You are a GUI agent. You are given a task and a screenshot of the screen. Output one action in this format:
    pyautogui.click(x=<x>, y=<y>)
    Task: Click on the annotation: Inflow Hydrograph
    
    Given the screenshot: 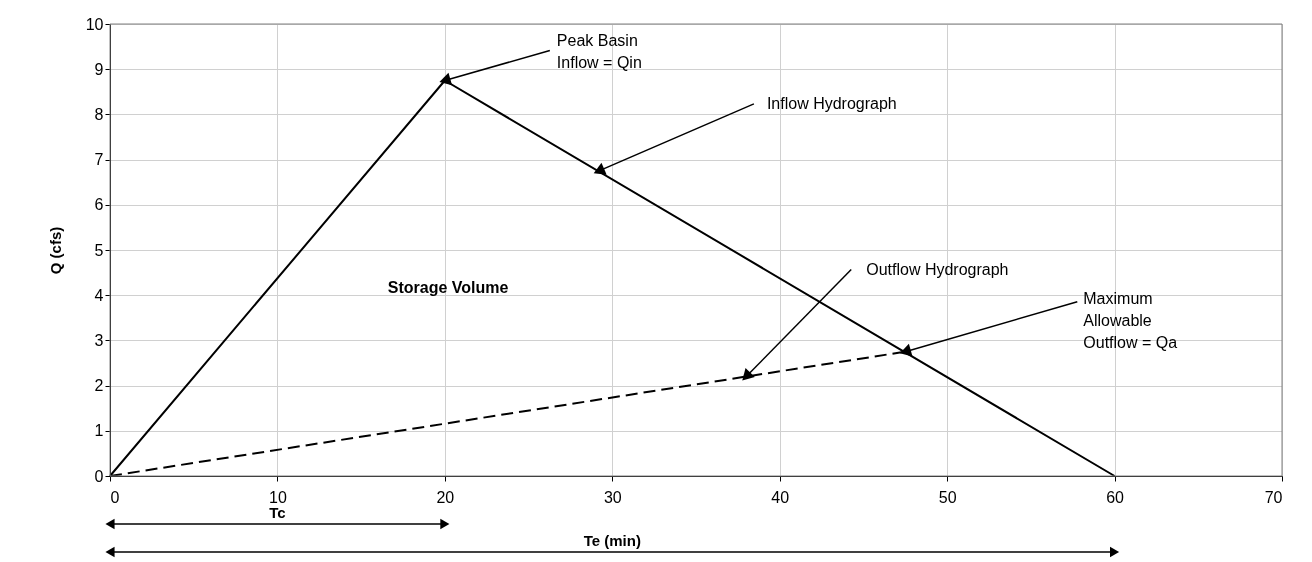 What is the action you would take?
    pyautogui.click(x=831, y=103)
    